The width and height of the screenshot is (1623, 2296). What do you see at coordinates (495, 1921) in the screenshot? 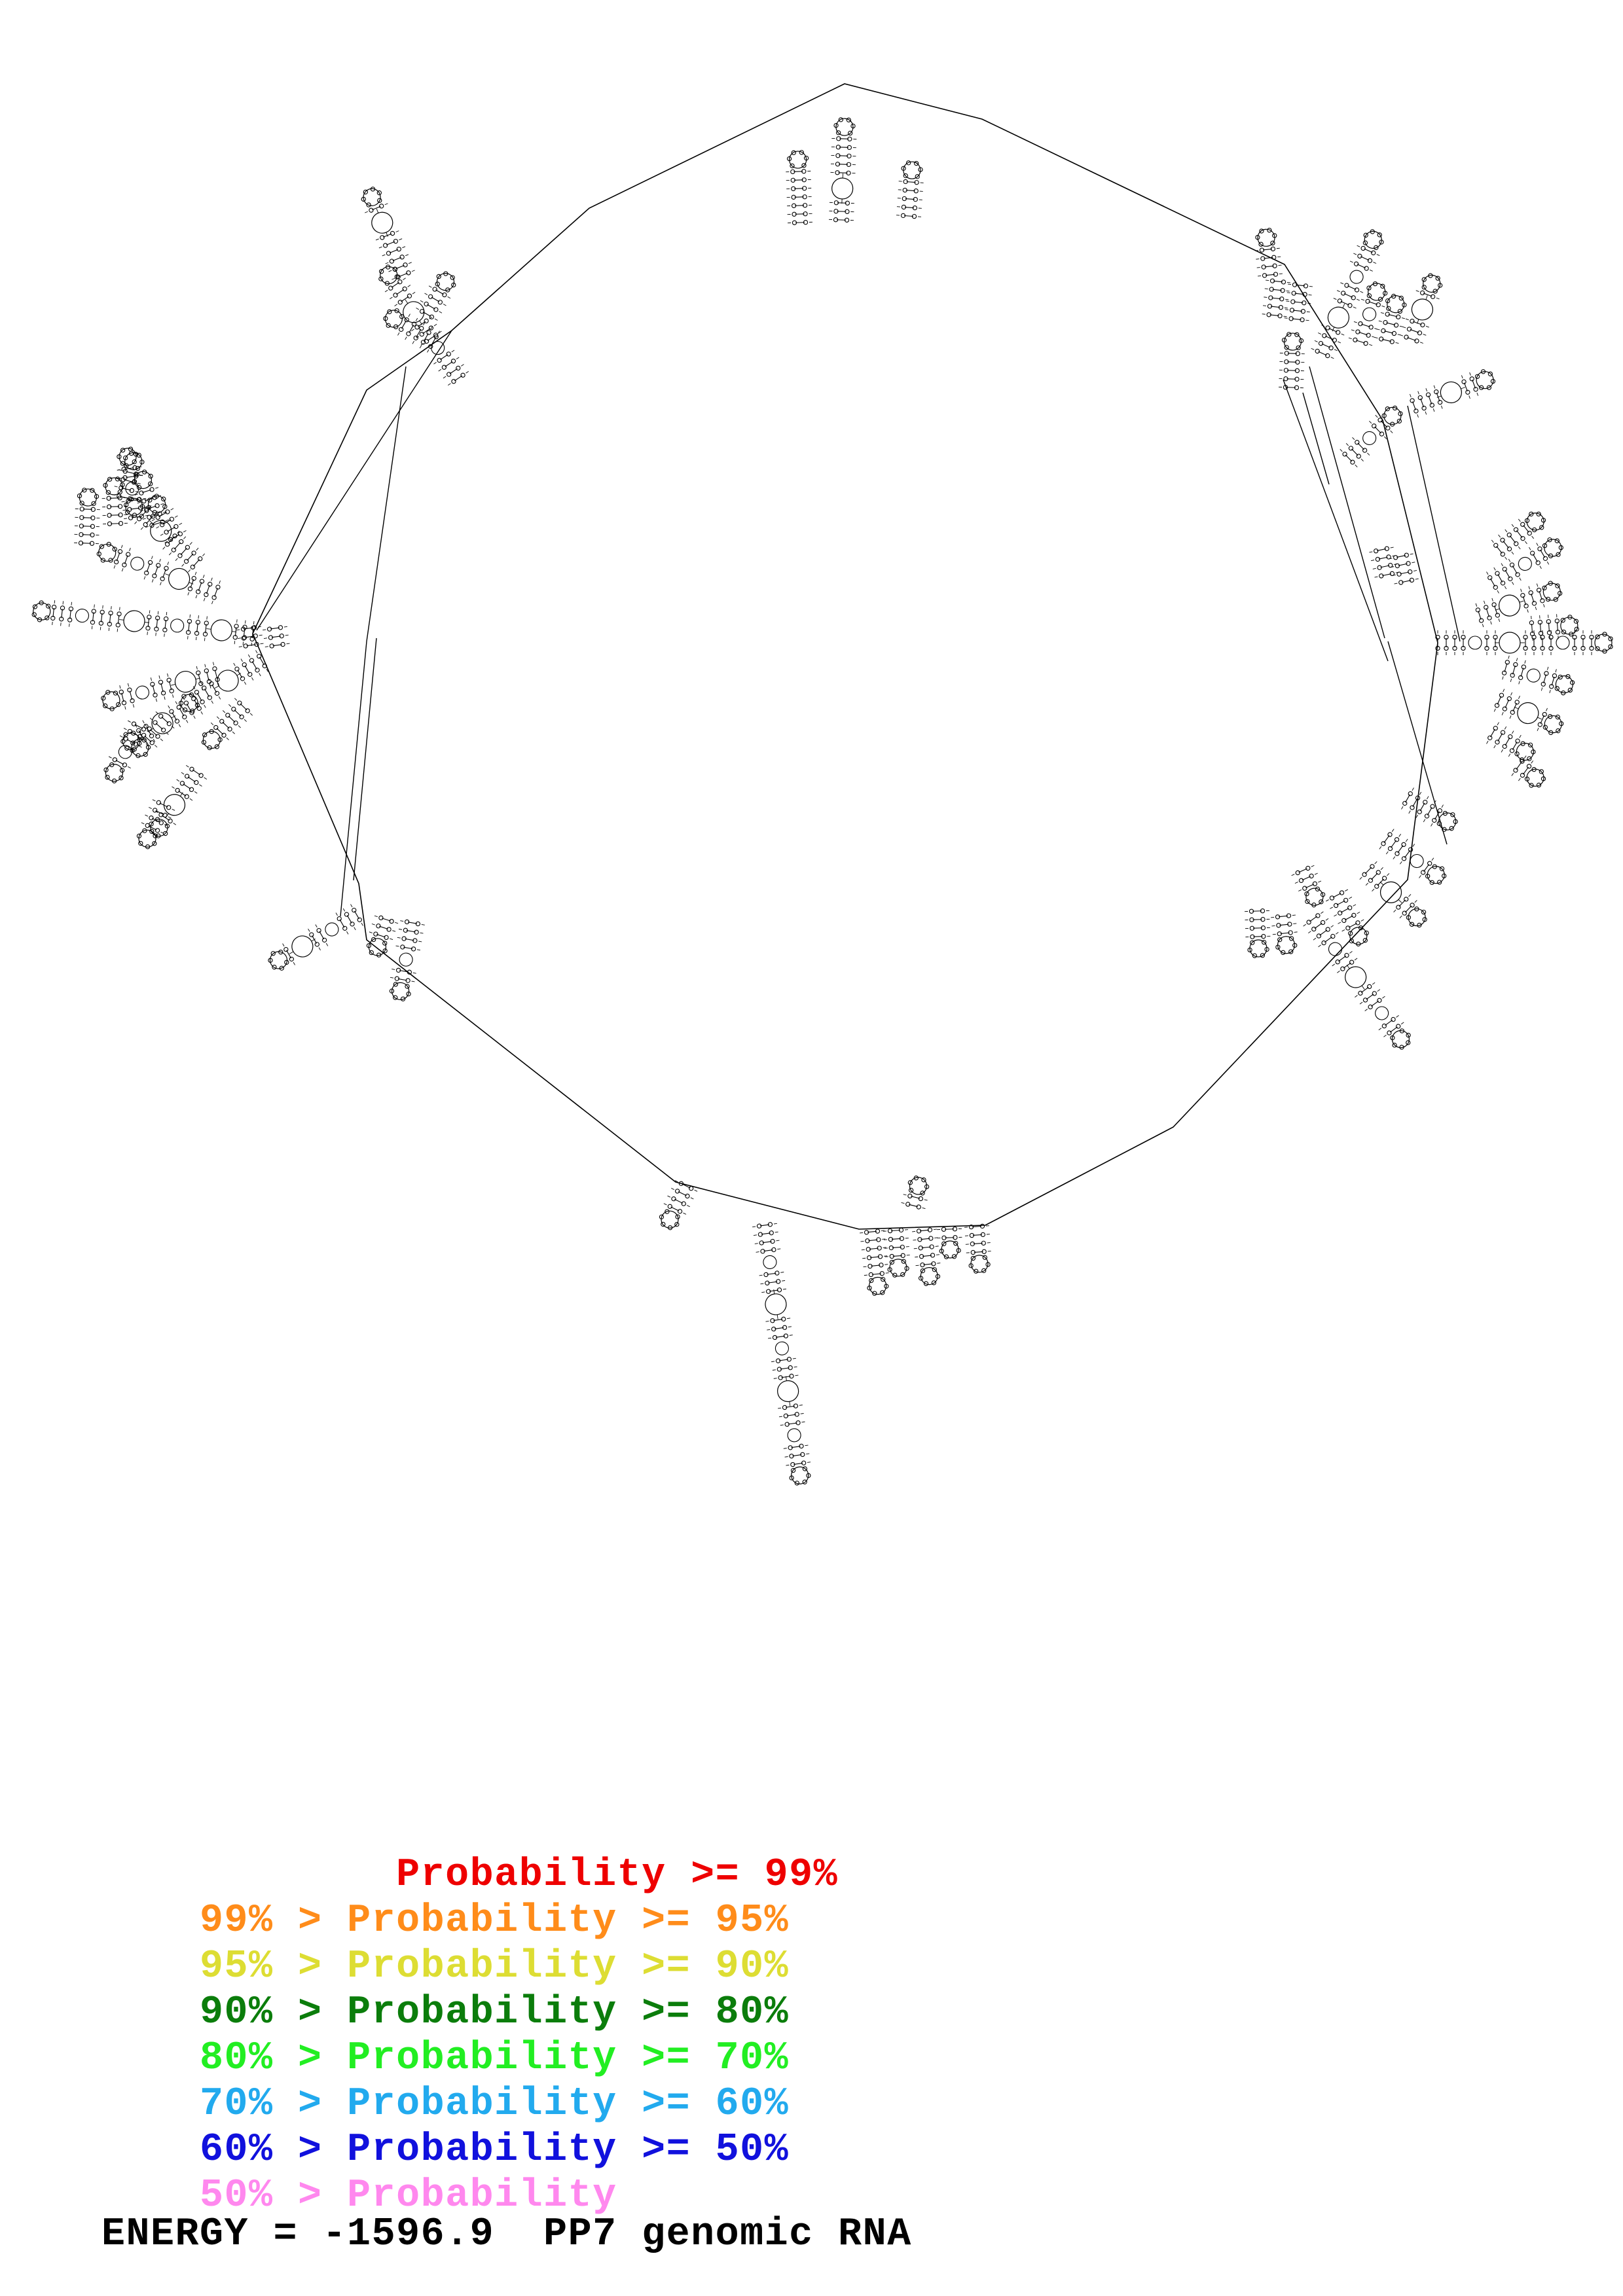
I see `legend-label-95: 99% > Probability >= 95%` at bounding box center [495, 1921].